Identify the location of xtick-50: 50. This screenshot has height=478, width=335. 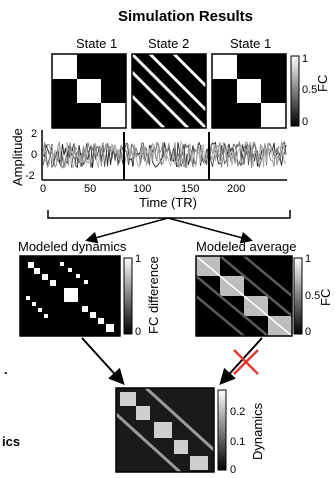
(90, 189).